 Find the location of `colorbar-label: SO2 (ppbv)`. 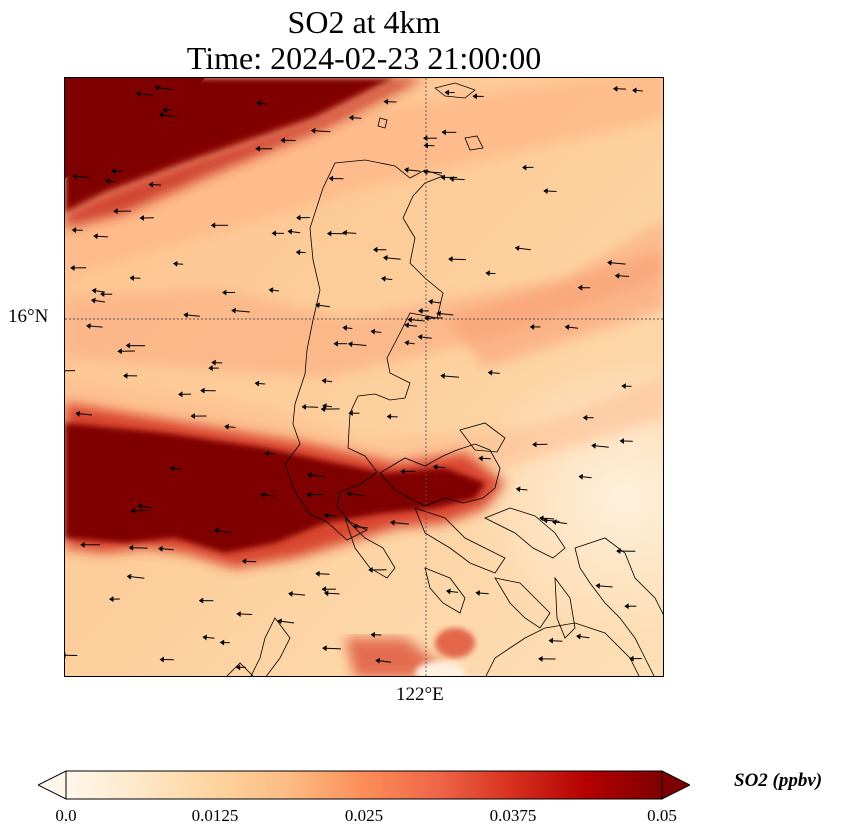

colorbar-label: SO2 (ppbv) is located at coordinates (778, 780).